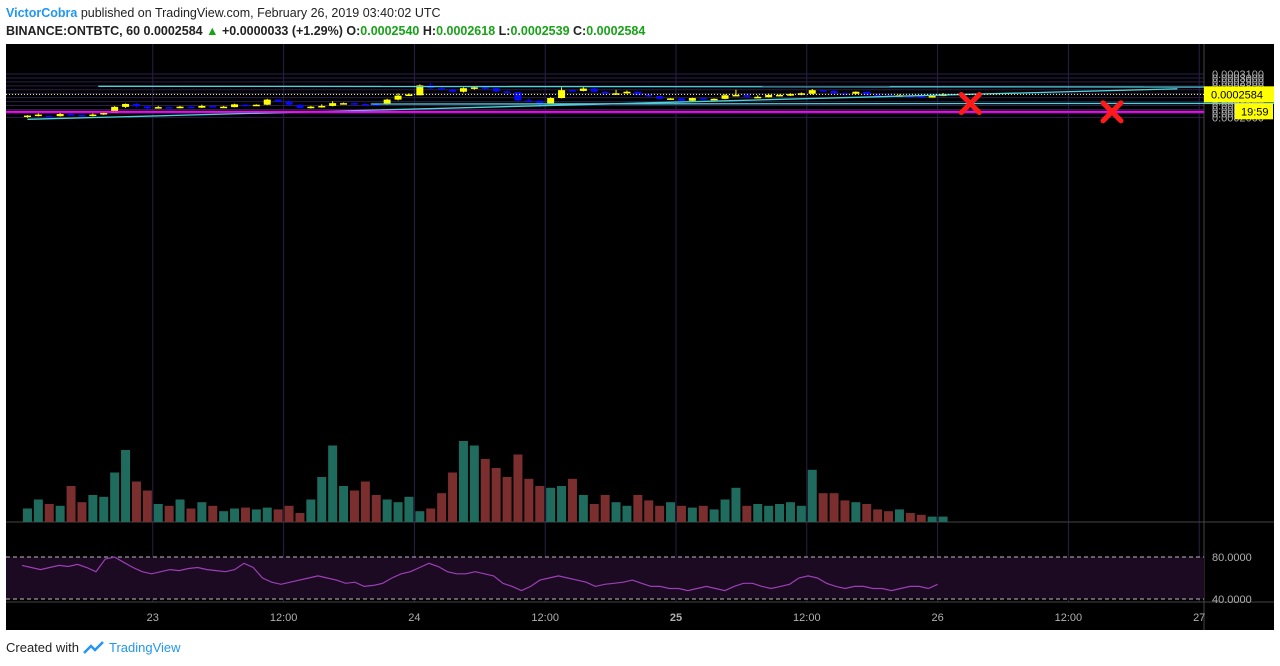 Image resolution: width=1280 pixels, height=666 pixels. Describe the element at coordinates (414, 618) in the screenshot. I see `time-tick-label: 24` at that location.